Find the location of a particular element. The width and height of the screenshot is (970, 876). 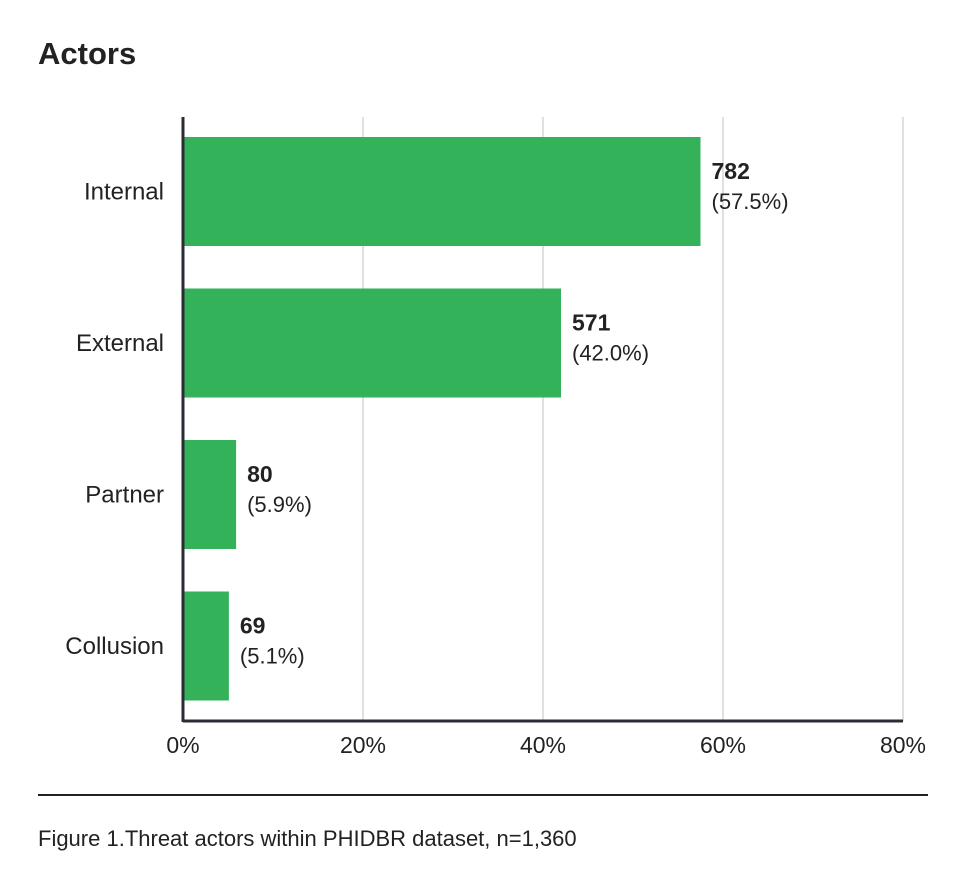

bar-partner is located at coordinates (210, 494).